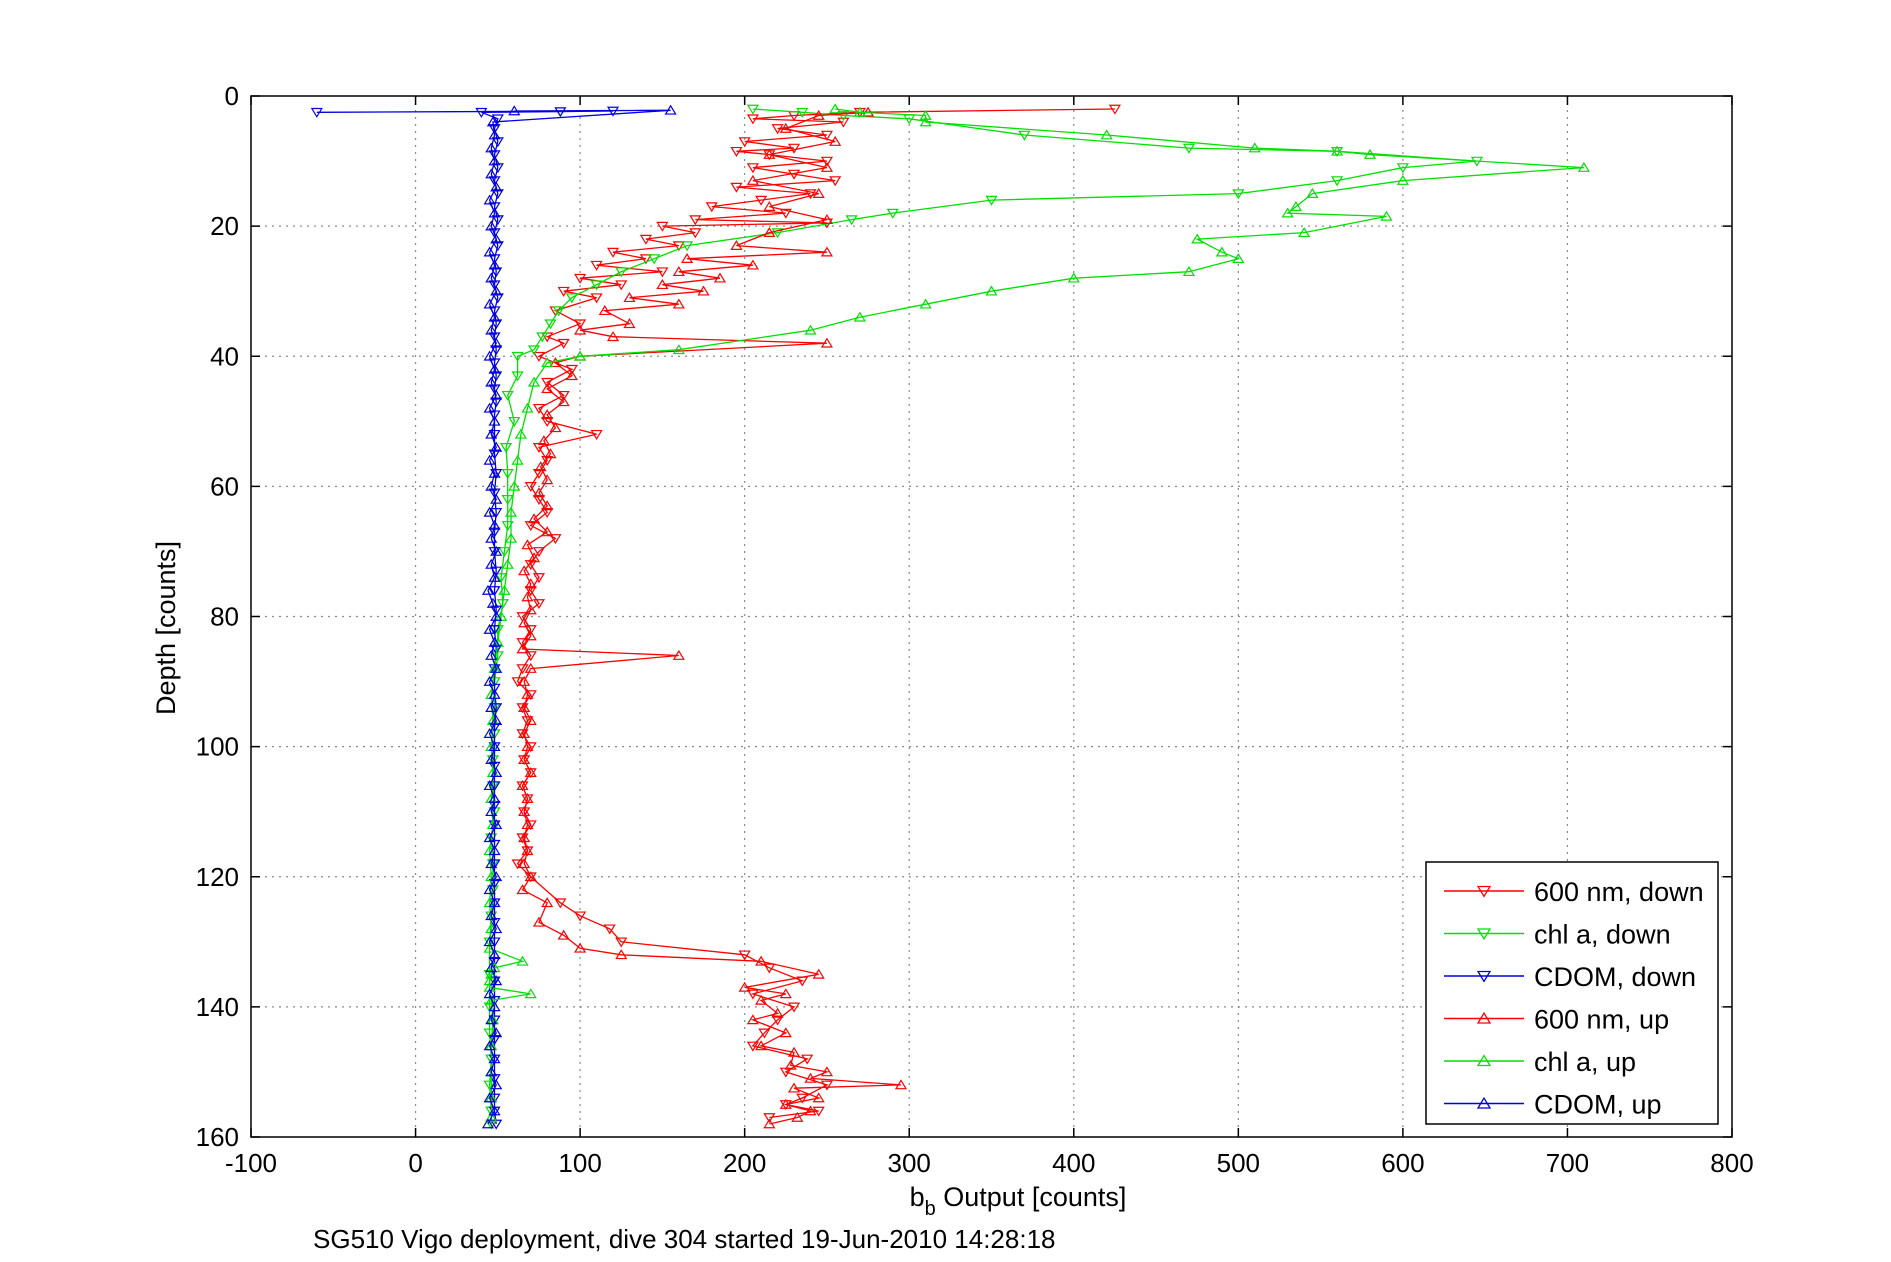 This screenshot has height=1262, width=1891. Describe the element at coordinates (1585, 1062) in the screenshot. I see `legend-label: chl a, up` at that location.